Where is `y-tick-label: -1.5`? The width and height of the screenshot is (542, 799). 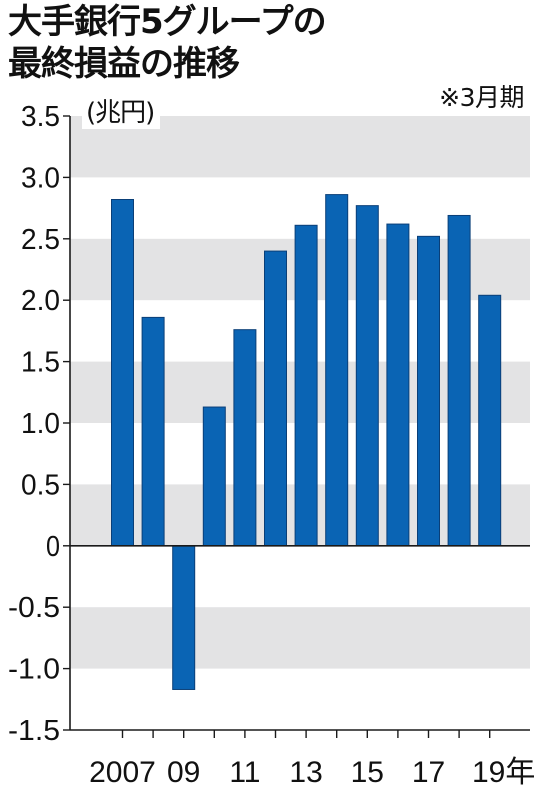 y-tick-label: -1.5 is located at coordinates (34, 731).